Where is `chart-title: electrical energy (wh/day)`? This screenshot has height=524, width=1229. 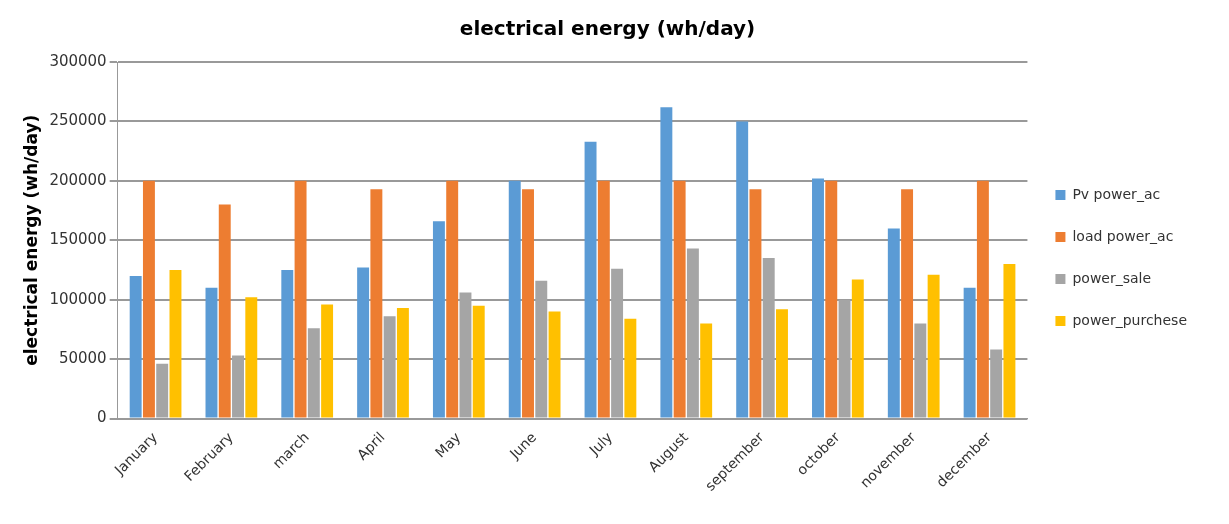
chart-title: electrical energy (wh/day) is located at coordinates (607, 28).